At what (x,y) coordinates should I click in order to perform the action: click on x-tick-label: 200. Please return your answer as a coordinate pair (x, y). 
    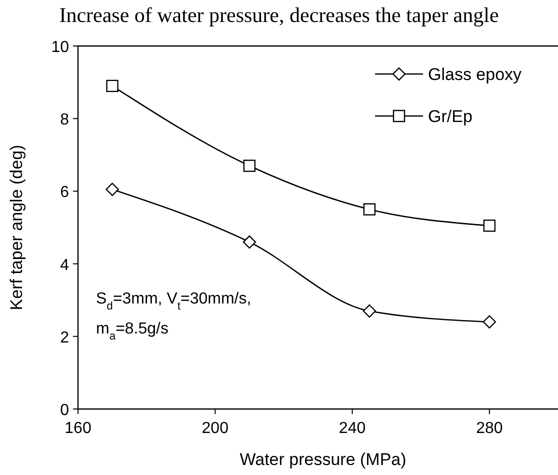
    Looking at the image, I should click on (215, 428).